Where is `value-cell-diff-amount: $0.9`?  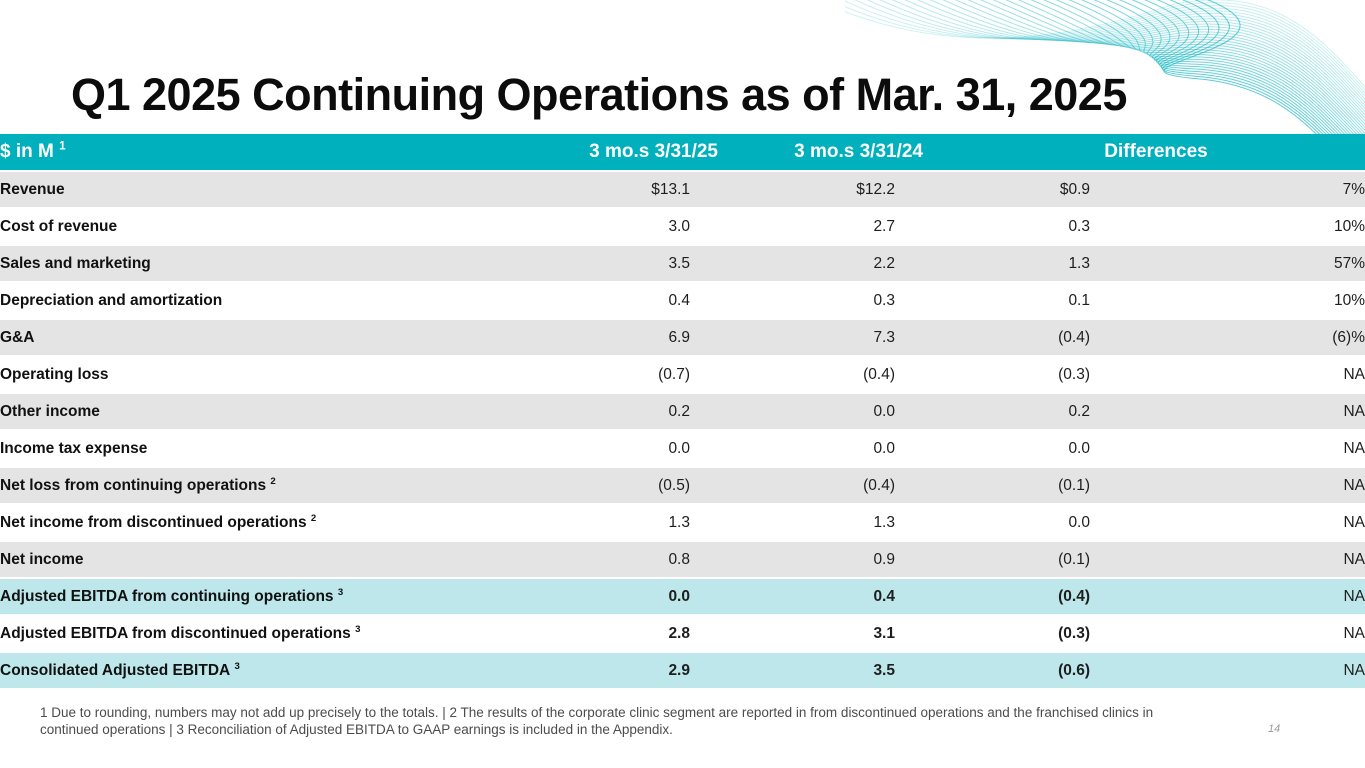 value-cell-diff-amount: $0.9 is located at coordinates (992, 189).